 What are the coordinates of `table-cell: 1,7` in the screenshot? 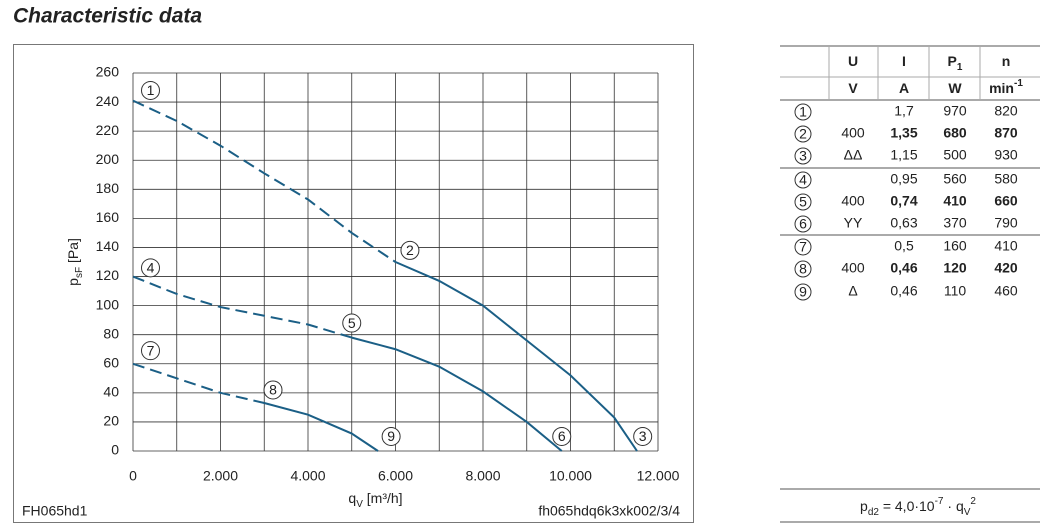 It's located at (904, 111).